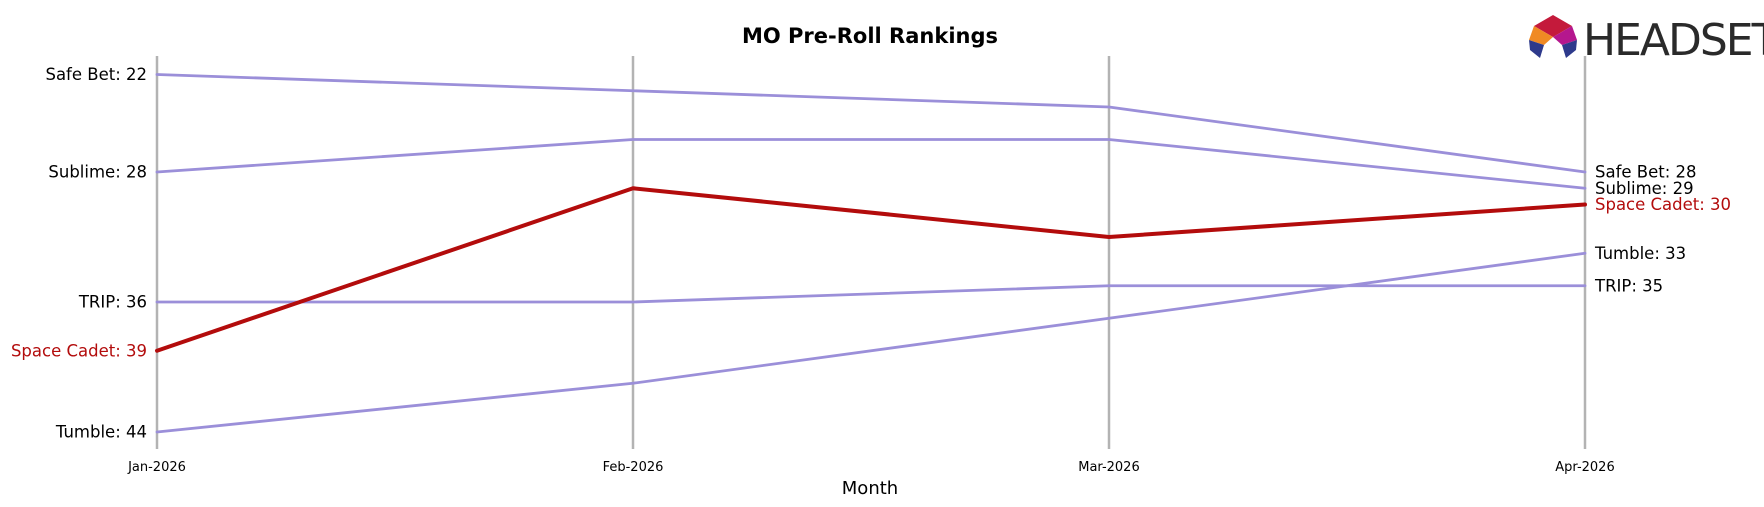 This screenshot has width=1764, height=507. What do you see at coordinates (101, 432) in the screenshot?
I see `start-label-tumble: Tumble: 44` at bounding box center [101, 432].